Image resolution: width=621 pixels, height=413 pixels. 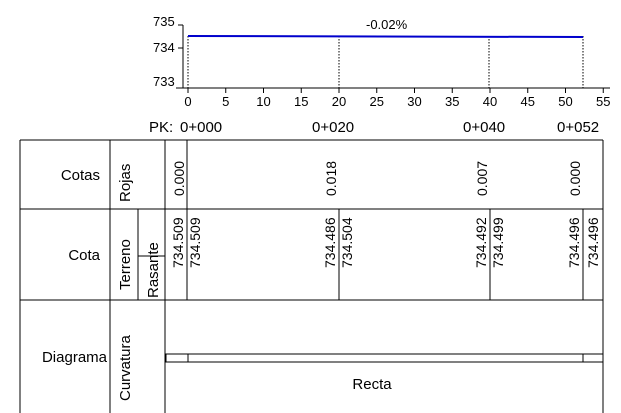 I want to click on pk-station-3: 0+052, so click(x=578, y=127).